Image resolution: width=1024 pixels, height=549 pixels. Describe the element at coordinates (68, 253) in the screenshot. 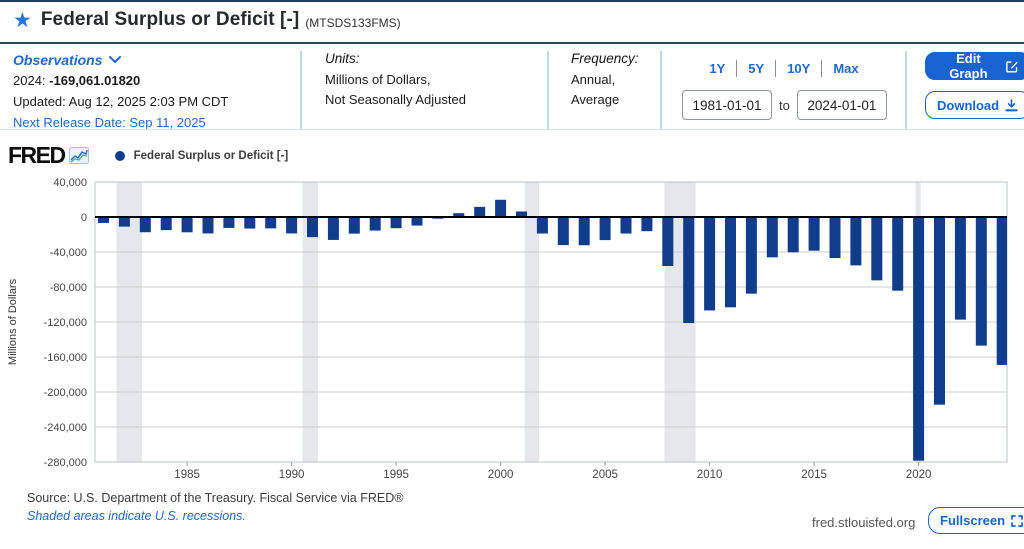

I see `y-tick-label: -40,000` at that location.